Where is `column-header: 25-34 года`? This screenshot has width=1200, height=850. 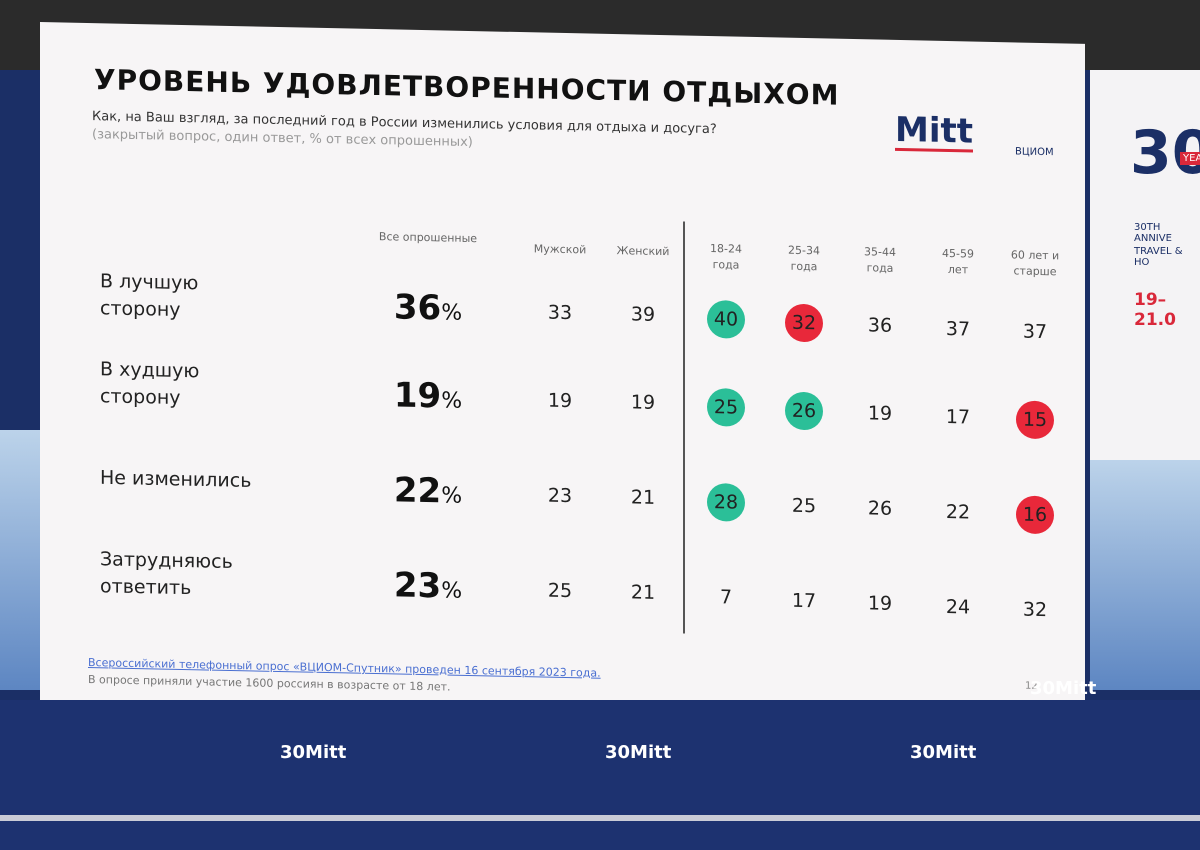 column-header: 25-34 года is located at coordinates (804, 258).